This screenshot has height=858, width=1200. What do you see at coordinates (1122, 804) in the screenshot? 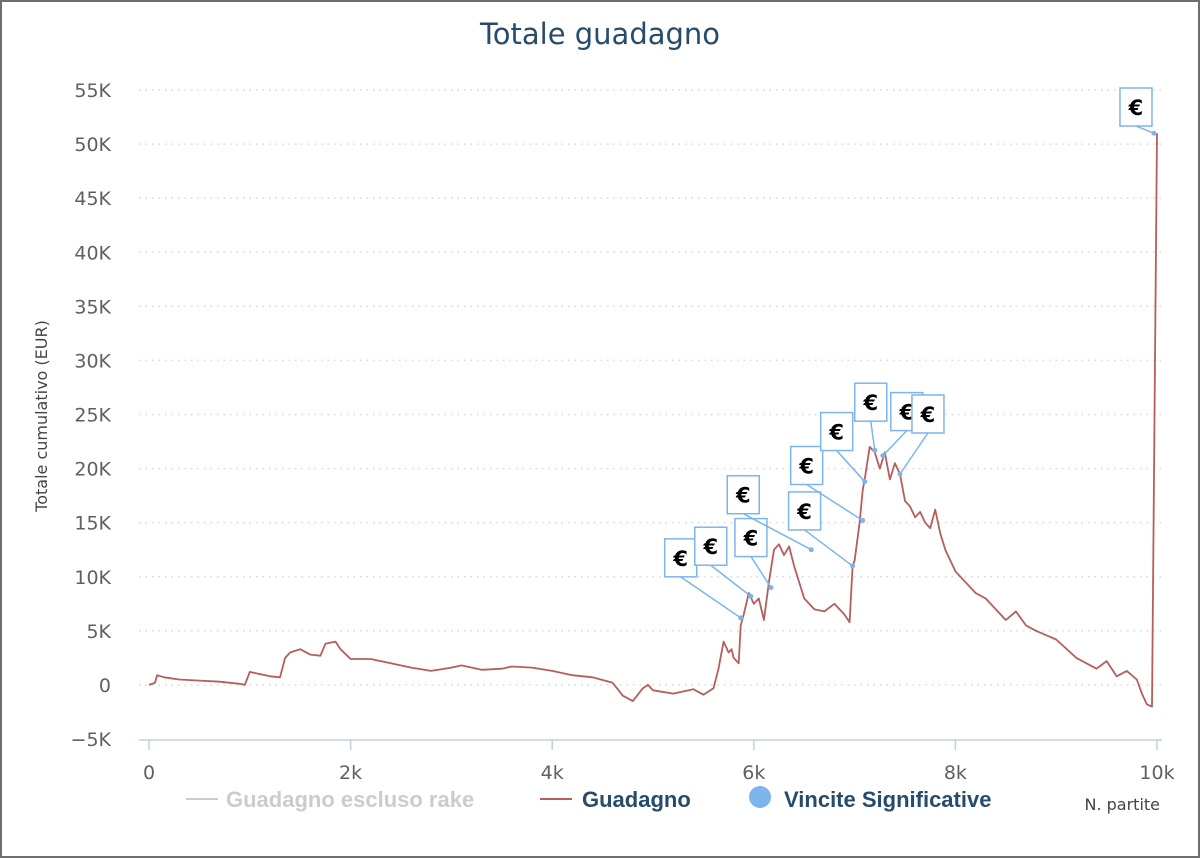
I see `x-axis-label: N. partite` at bounding box center [1122, 804].